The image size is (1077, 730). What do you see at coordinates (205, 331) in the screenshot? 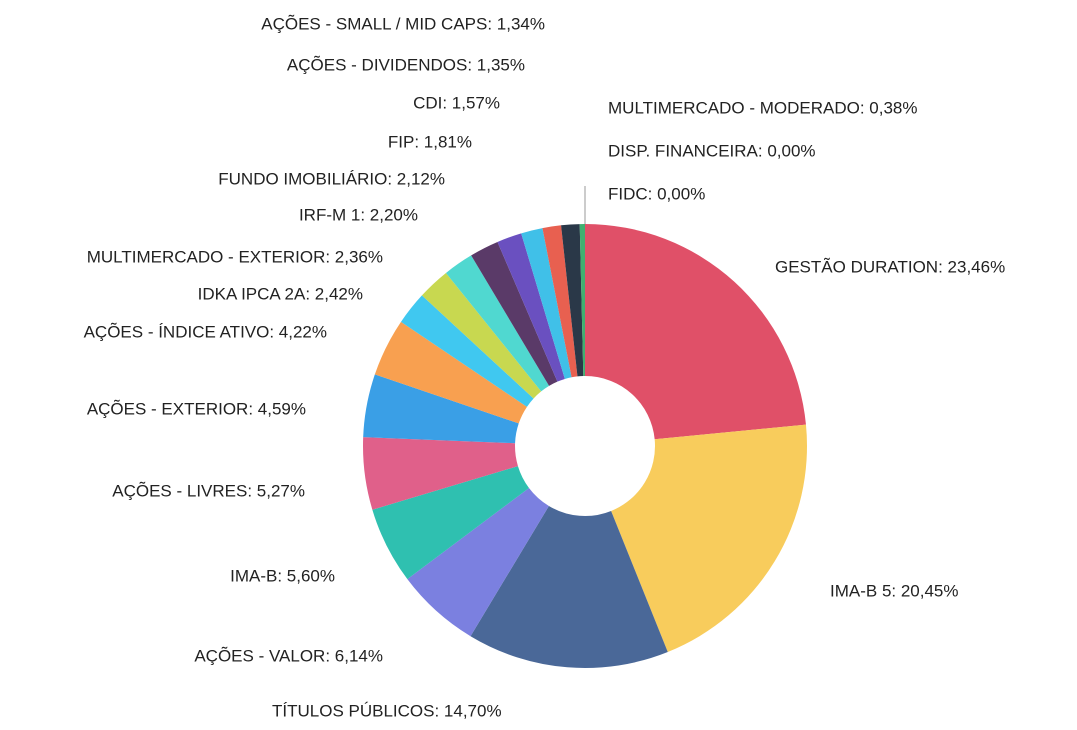
I see `slice-label: AÇÕES - ÍNDICE ATIVO: 4,22%` at bounding box center [205, 331].